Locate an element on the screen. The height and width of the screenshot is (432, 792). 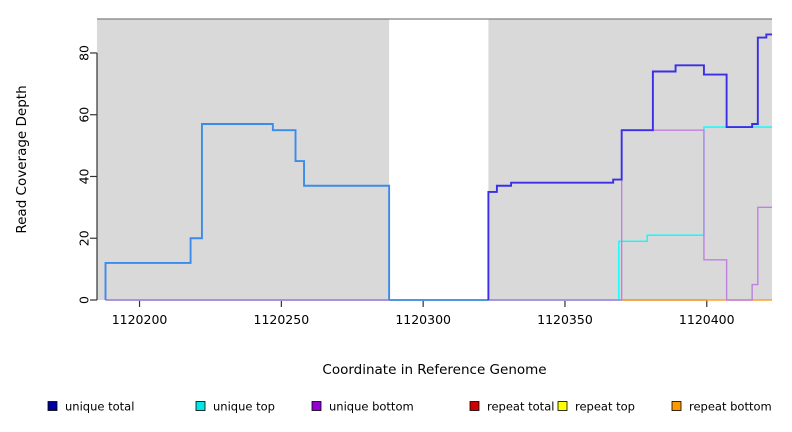
y-axis-tick-label: 60 is located at coordinates (84, 115).